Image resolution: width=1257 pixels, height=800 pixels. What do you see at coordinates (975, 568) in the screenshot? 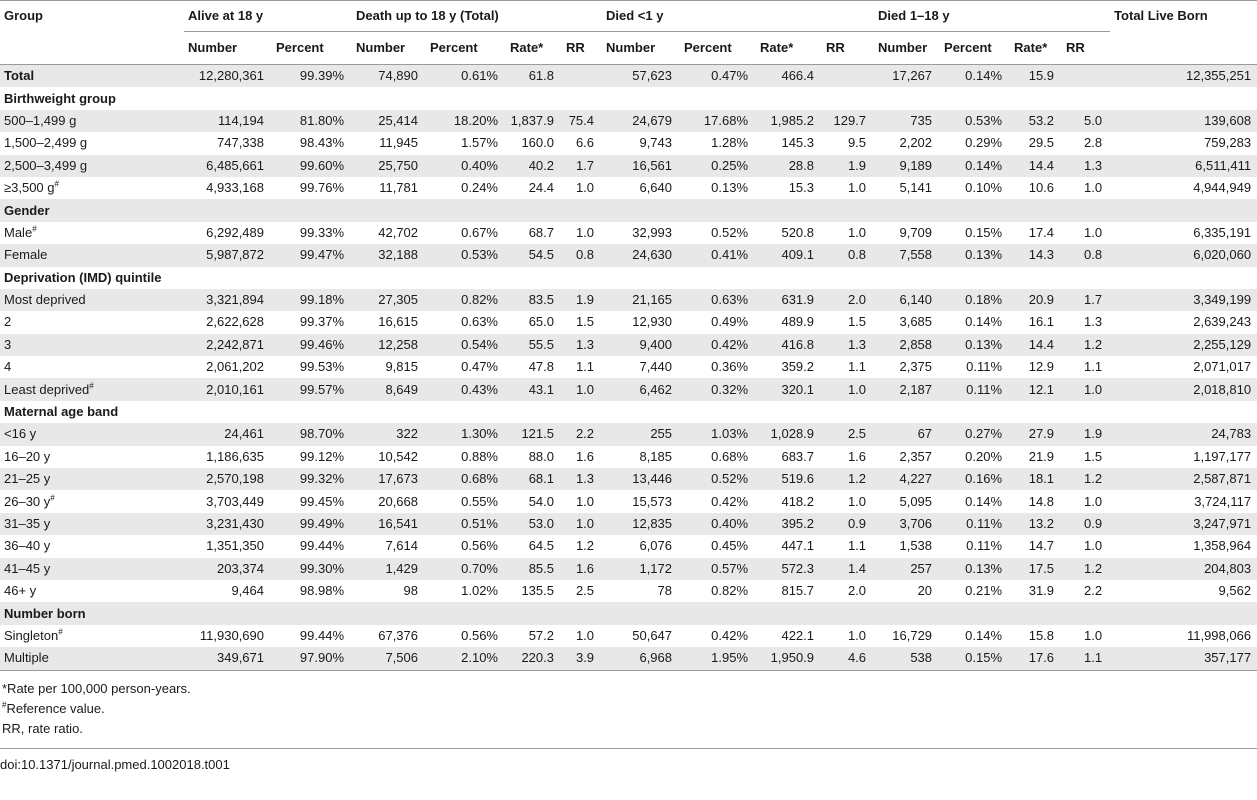
I see `table-cell: 0.13%` at bounding box center [975, 568].